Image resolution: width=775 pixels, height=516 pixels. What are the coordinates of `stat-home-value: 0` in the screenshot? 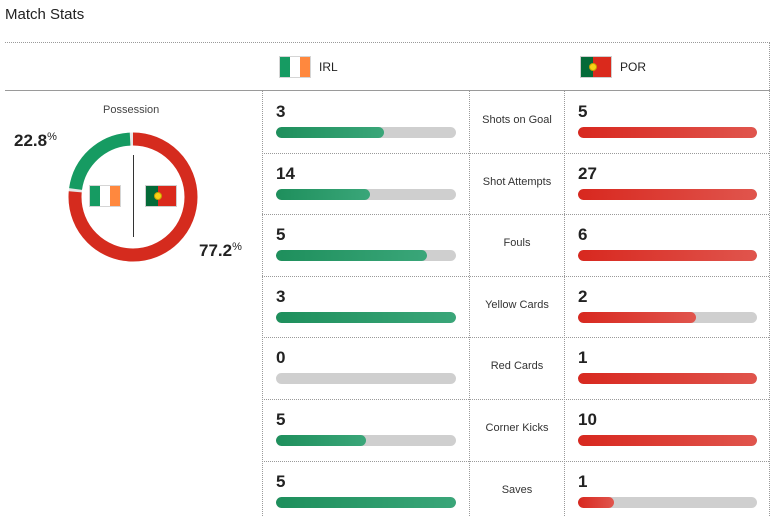 It's located at (281, 357).